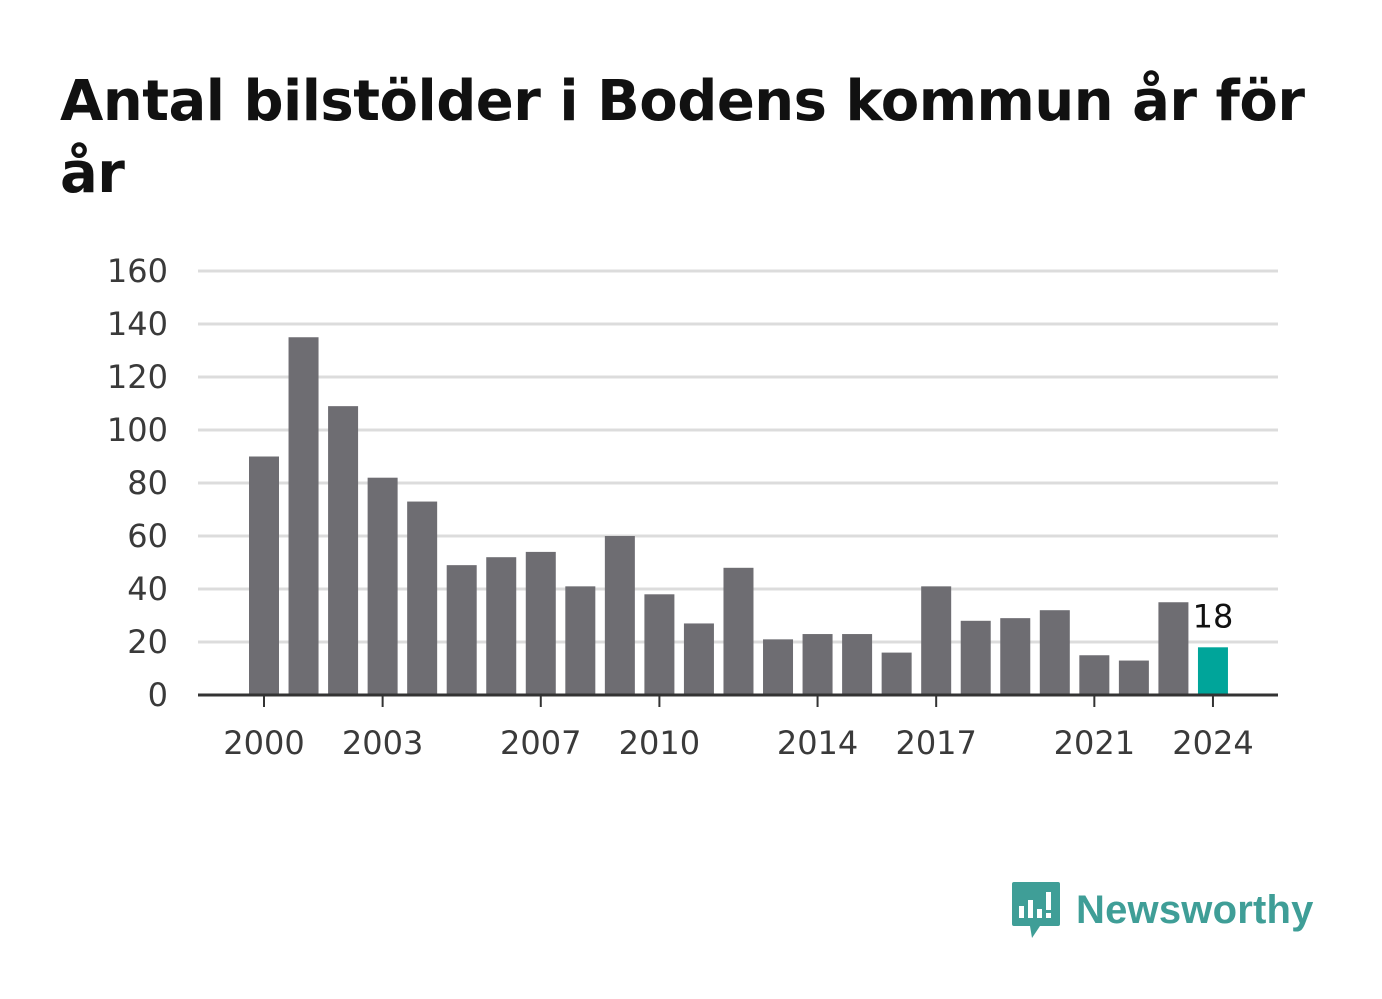 The width and height of the screenshot is (1382, 999). Describe the element at coordinates (147, 642) in the screenshot. I see `y-tick-label: 20` at that location.